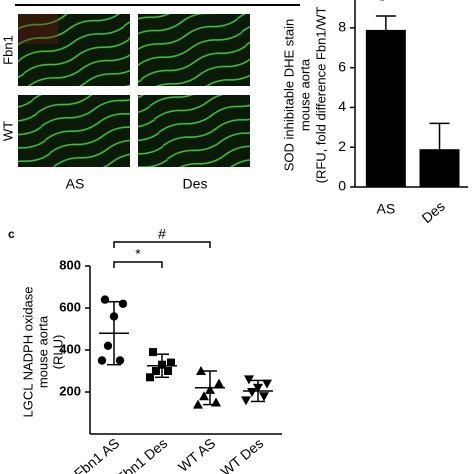 The height and width of the screenshot is (474, 474). Describe the element at coordinates (70, 264) in the screenshot. I see `y-tick-label: 800` at that location.